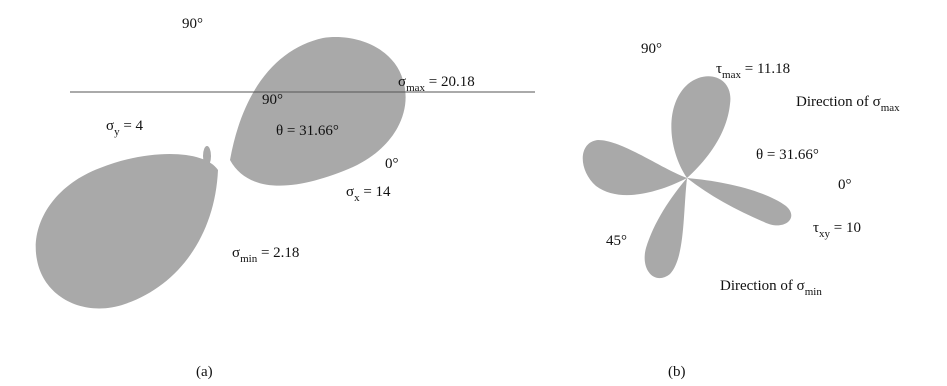 This screenshot has height=386, width=947. I want to click on caption-b: (b), so click(677, 372).